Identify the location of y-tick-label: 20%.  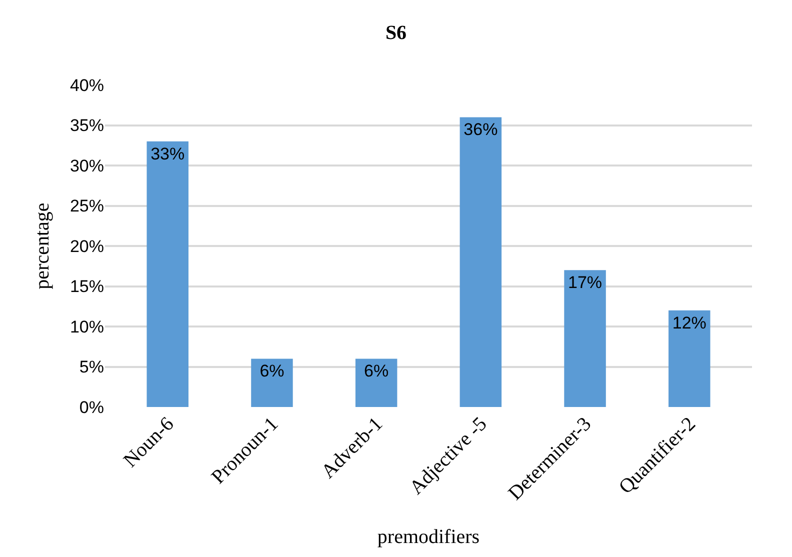
(87, 246).